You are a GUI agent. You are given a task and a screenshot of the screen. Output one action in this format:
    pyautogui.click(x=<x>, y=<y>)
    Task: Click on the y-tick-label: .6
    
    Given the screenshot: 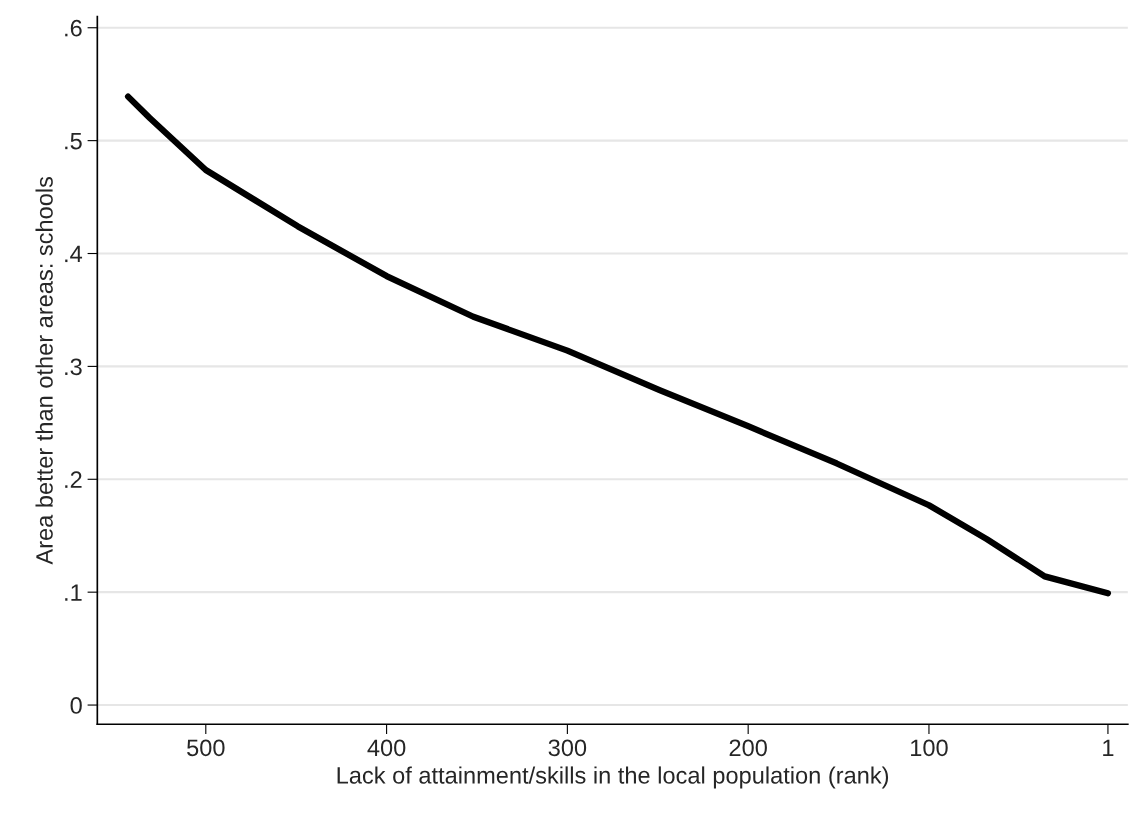 What is the action you would take?
    pyautogui.click(x=73, y=28)
    